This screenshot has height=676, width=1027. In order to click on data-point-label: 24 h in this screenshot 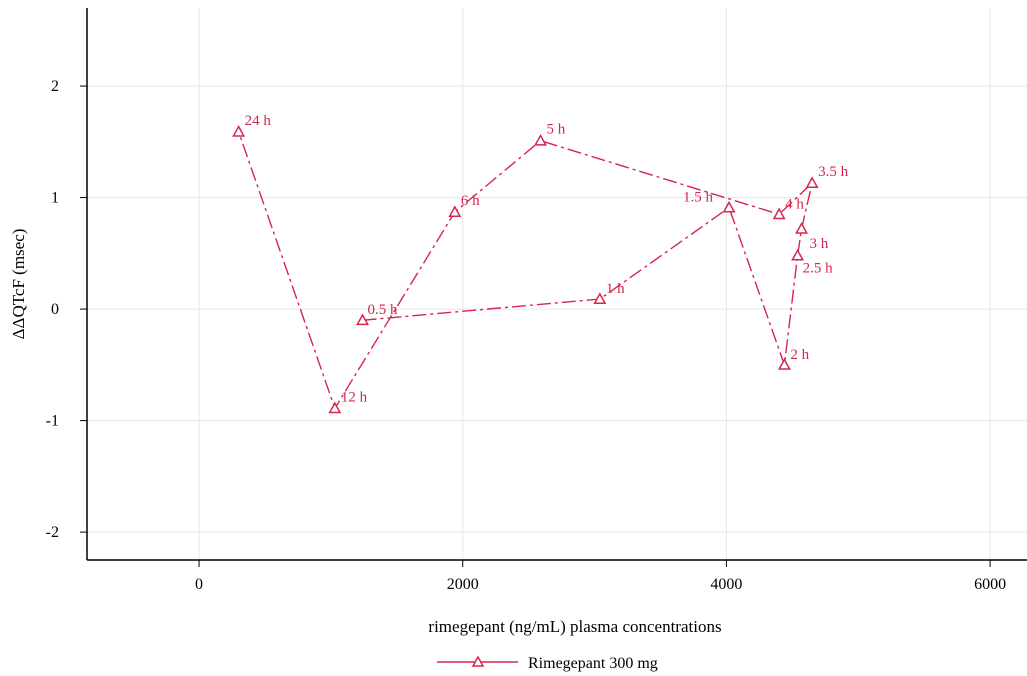, I will do `click(258, 121)`.